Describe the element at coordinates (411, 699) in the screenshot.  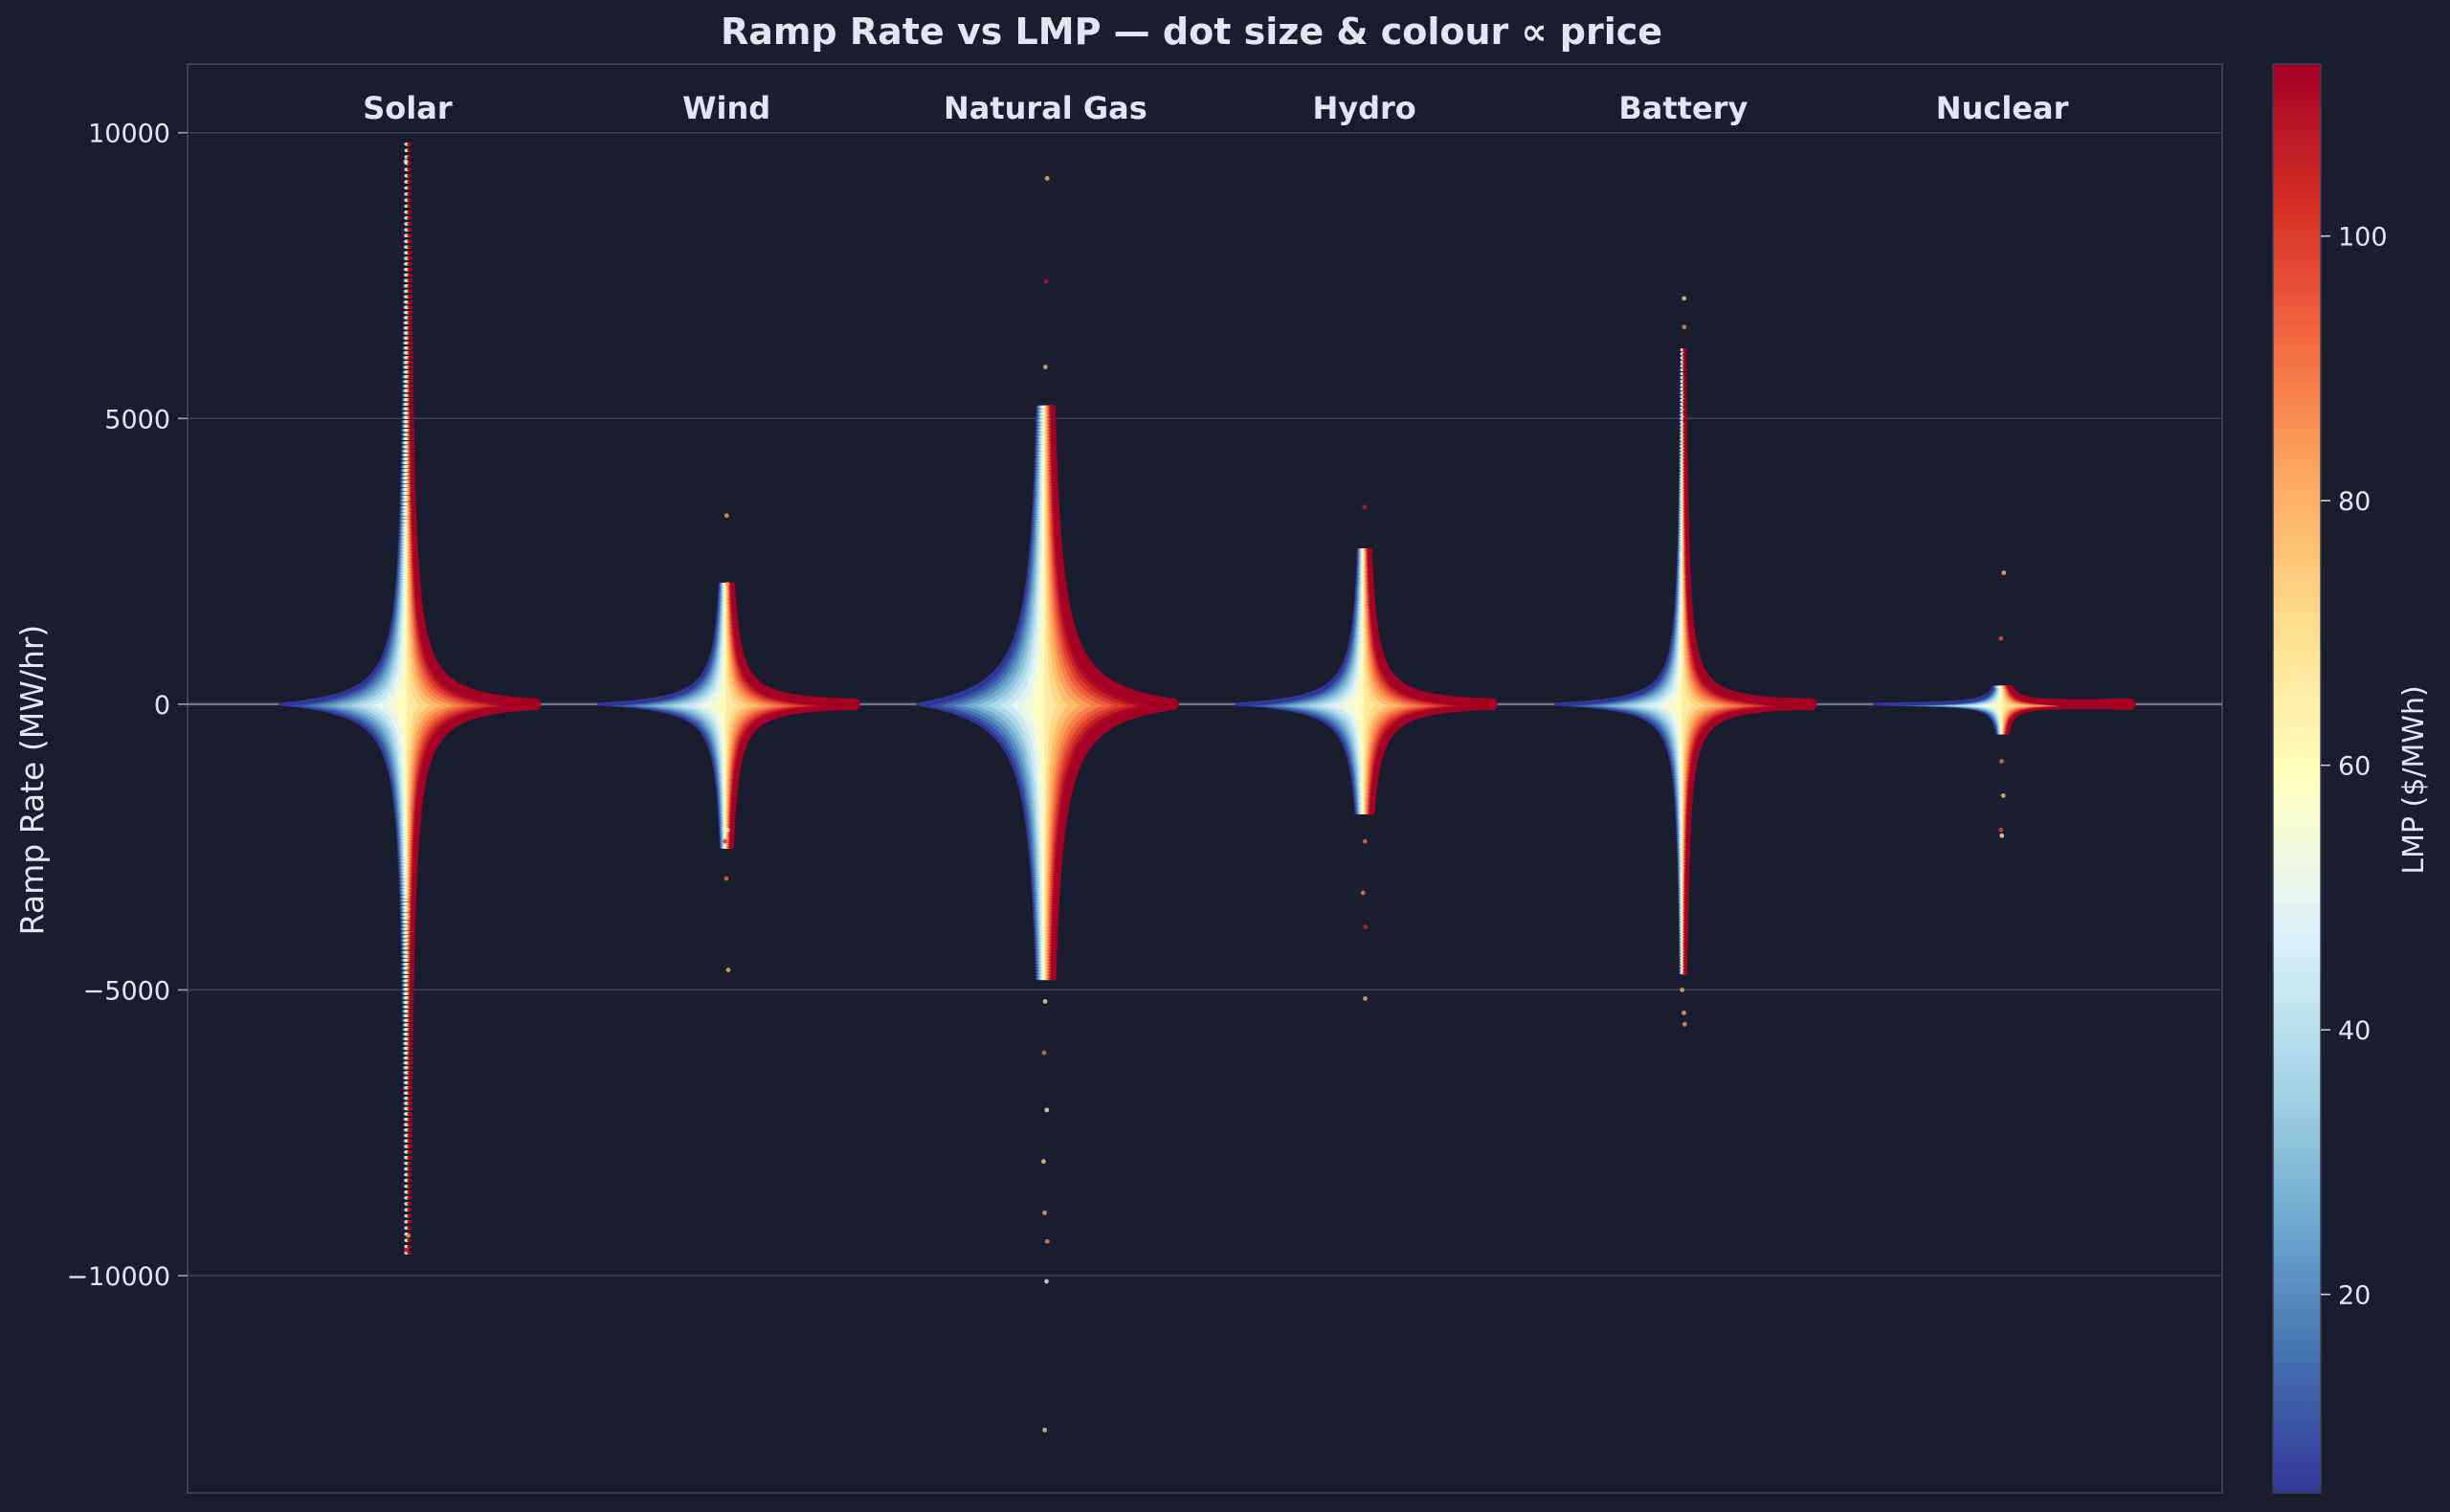
I see `swarm-solar` at that location.